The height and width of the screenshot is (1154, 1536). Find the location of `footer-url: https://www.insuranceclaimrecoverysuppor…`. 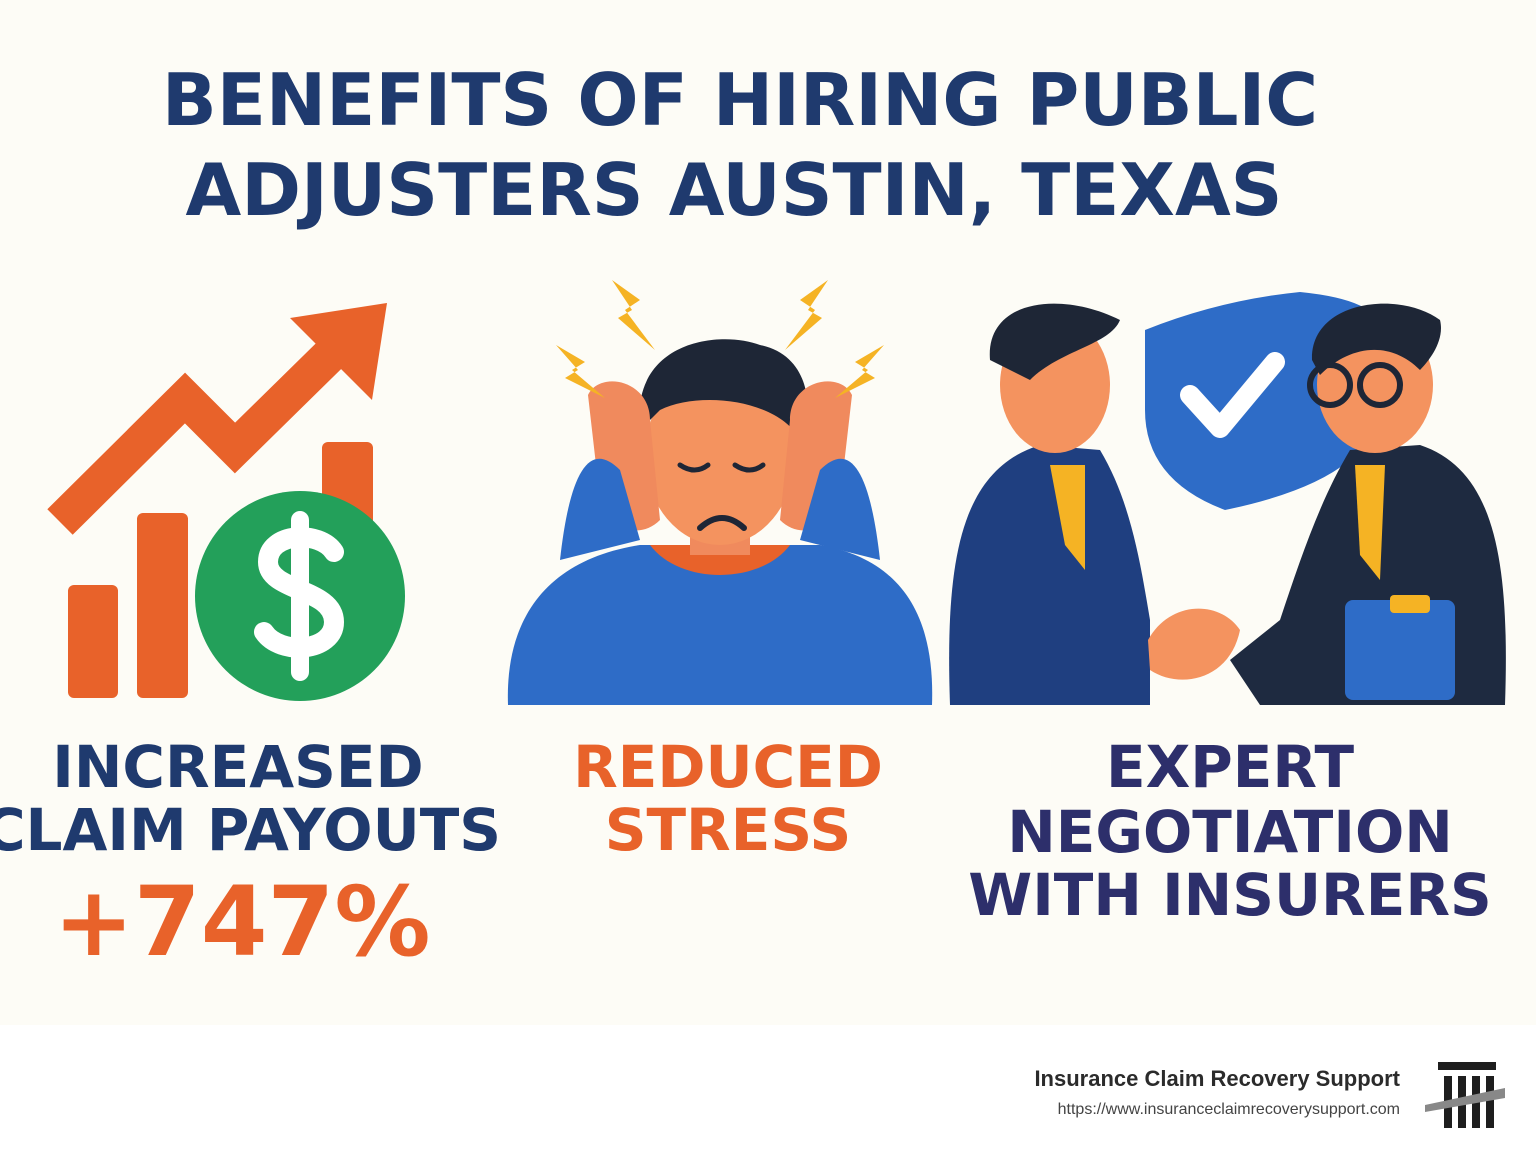

footer-url: https://www.insuranceclaimrecoverysuppor… is located at coordinates (1229, 1109).